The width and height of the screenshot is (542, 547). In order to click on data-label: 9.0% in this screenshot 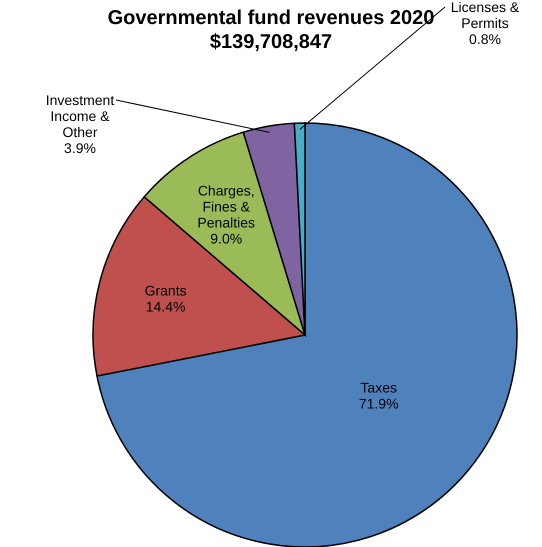, I will do `click(226, 238)`.